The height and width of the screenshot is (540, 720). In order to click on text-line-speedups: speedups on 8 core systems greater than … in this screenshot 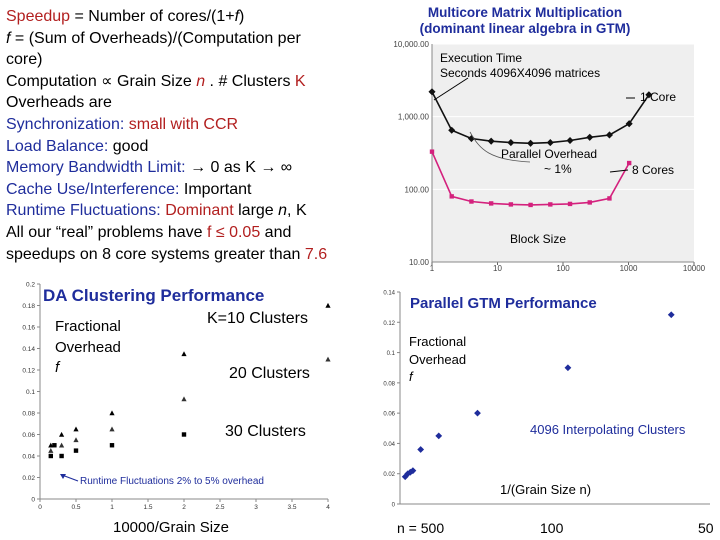, I will do `click(192, 255)`.